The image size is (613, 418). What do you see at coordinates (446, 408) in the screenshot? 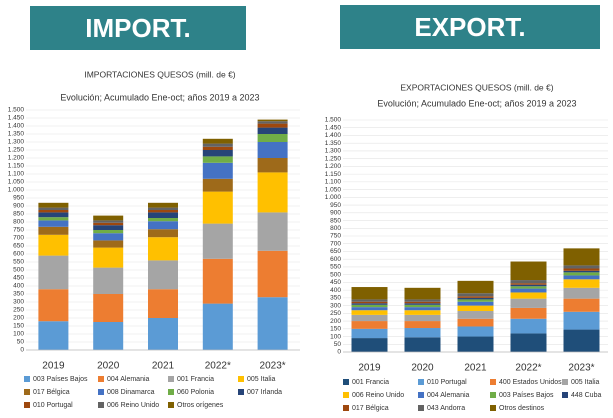
I see `legend-label: 043 Andorra` at bounding box center [446, 408].